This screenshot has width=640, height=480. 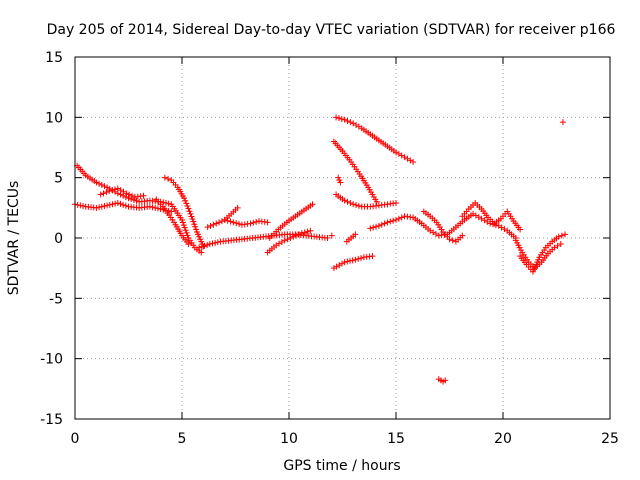 What do you see at coordinates (341, 466) in the screenshot?
I see `x-axis-label: GPS time / hours` at bounding box center [341, 466].